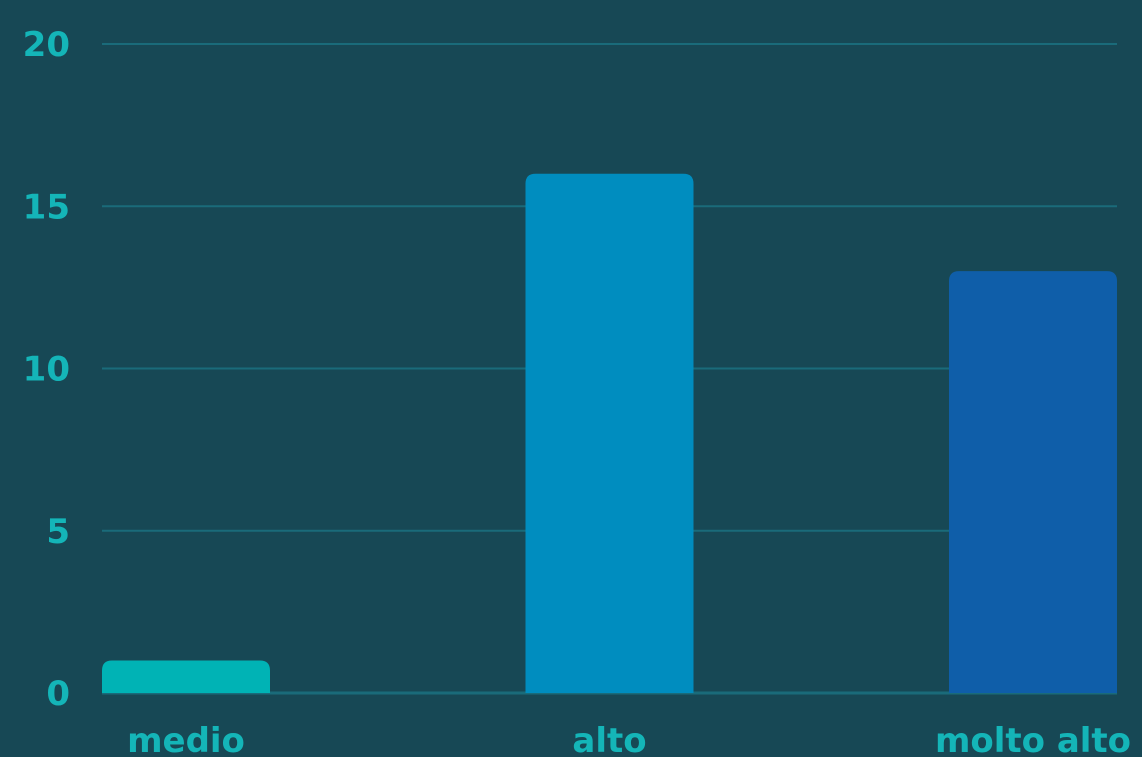  I want to click on y-tick-label-10: 10, so click(46, 370).